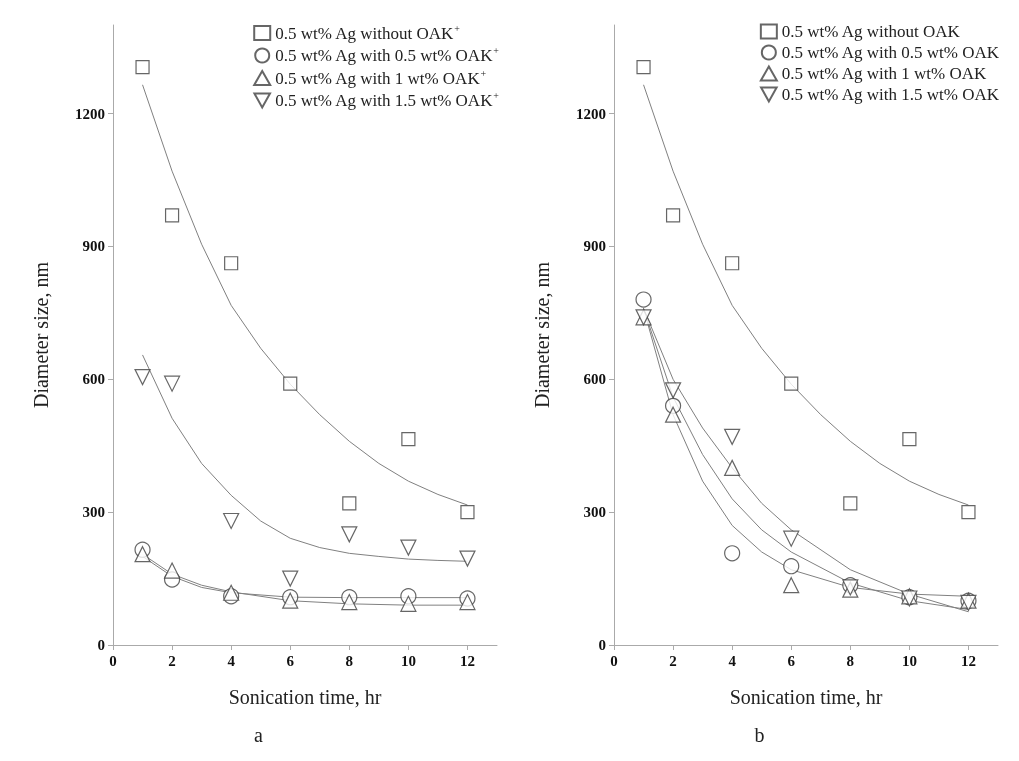 This screenshot has width=1019, height=761. Describe the element at coordinates (381, 77) in the screenshot. I see `legend-label: 0.5 wt% Ag with 1 wt% OAK+` at that location.